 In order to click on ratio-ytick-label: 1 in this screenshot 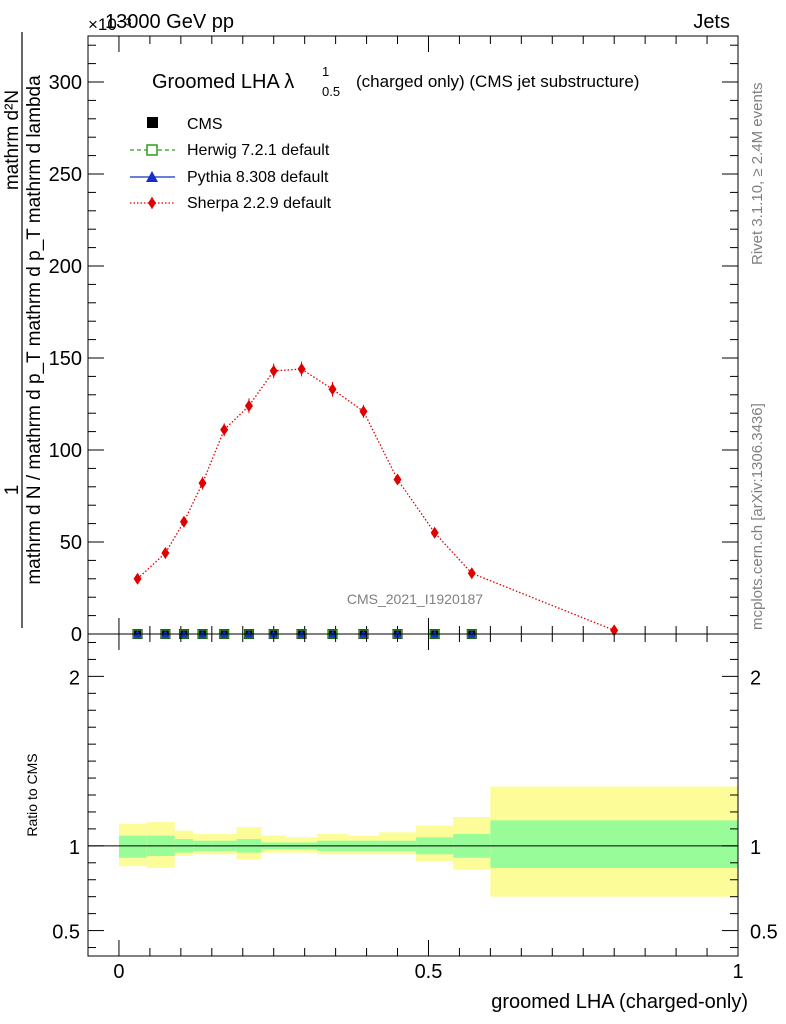, I will do `click(74, 848)`.